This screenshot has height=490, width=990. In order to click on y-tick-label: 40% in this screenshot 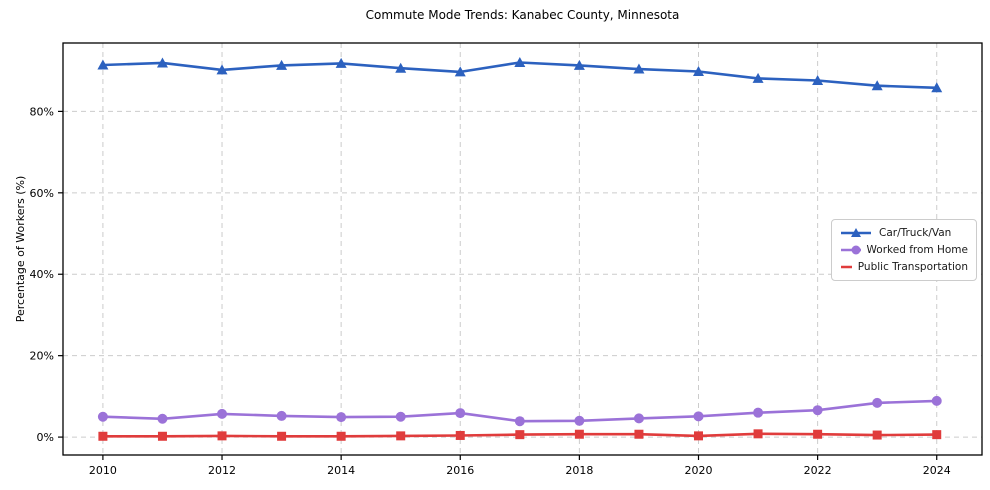, I will do `click(42, 274)`.